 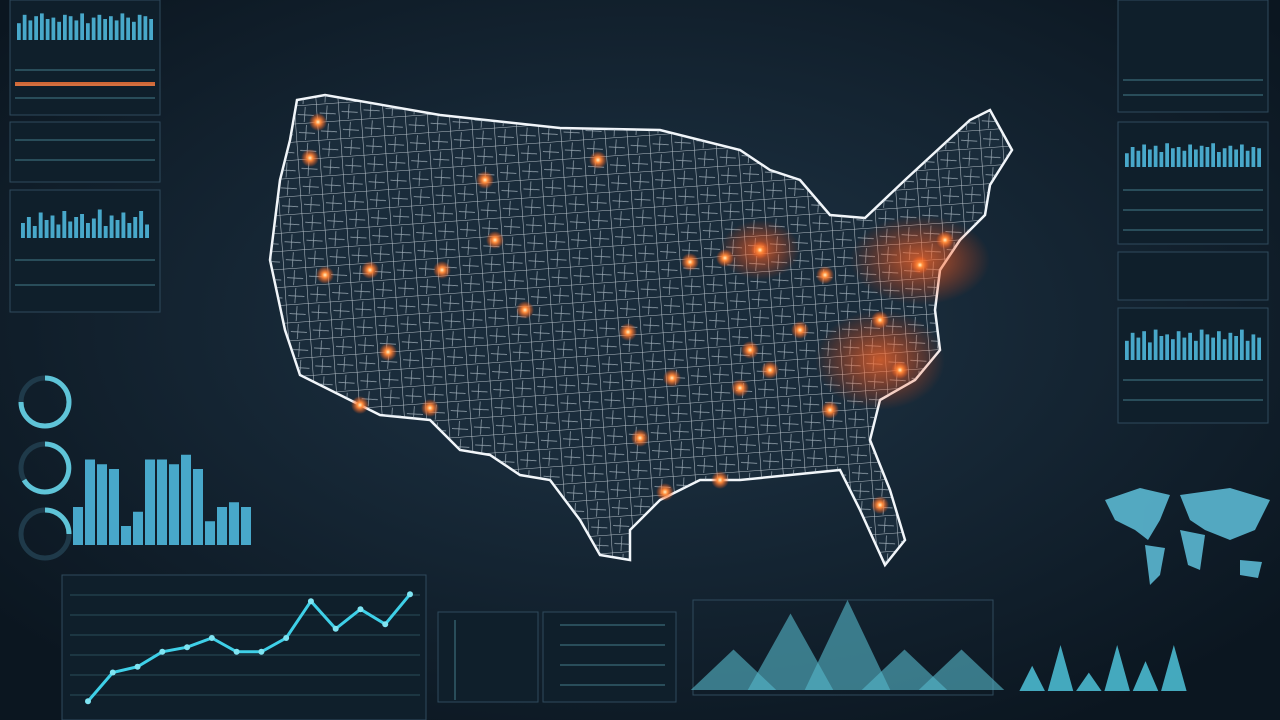 What do you see at coordinates (45, 468) in the screenshot?
I see `gauges` at bounding box center [45, 468].